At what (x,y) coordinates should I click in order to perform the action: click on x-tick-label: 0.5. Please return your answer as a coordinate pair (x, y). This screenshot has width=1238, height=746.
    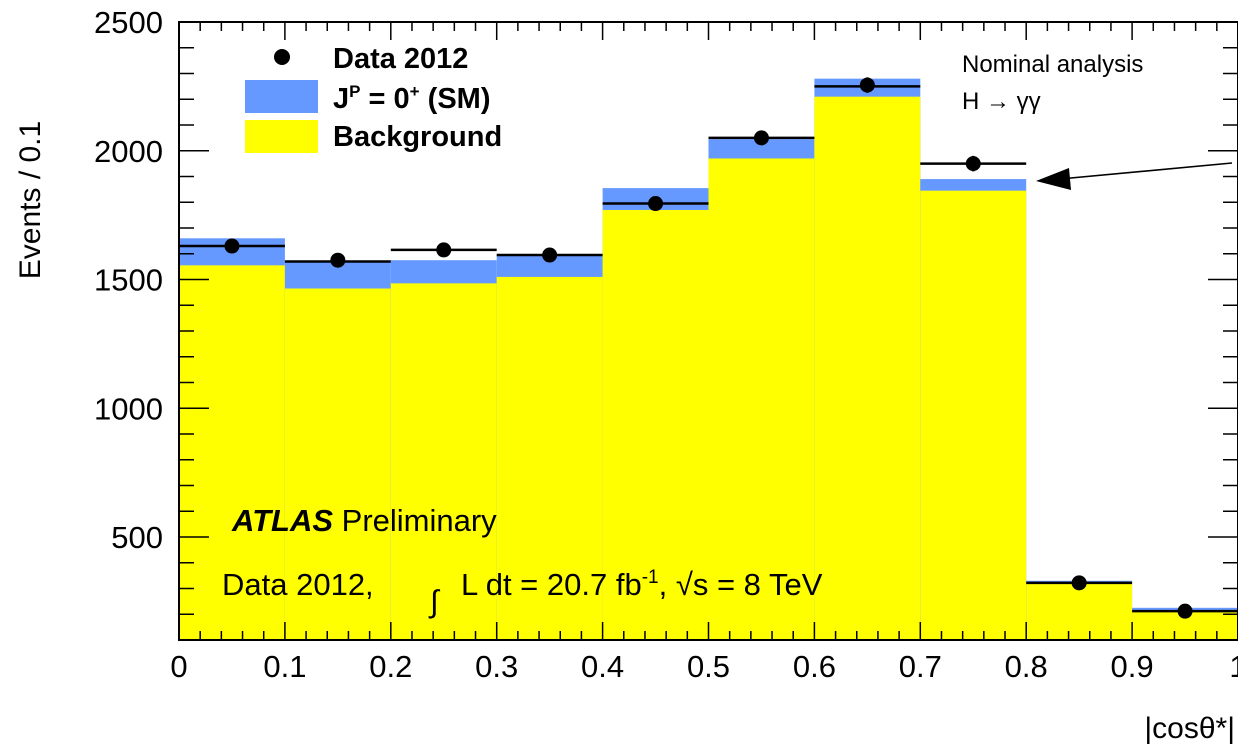
    Looking at the image, I should click on (708, 666).